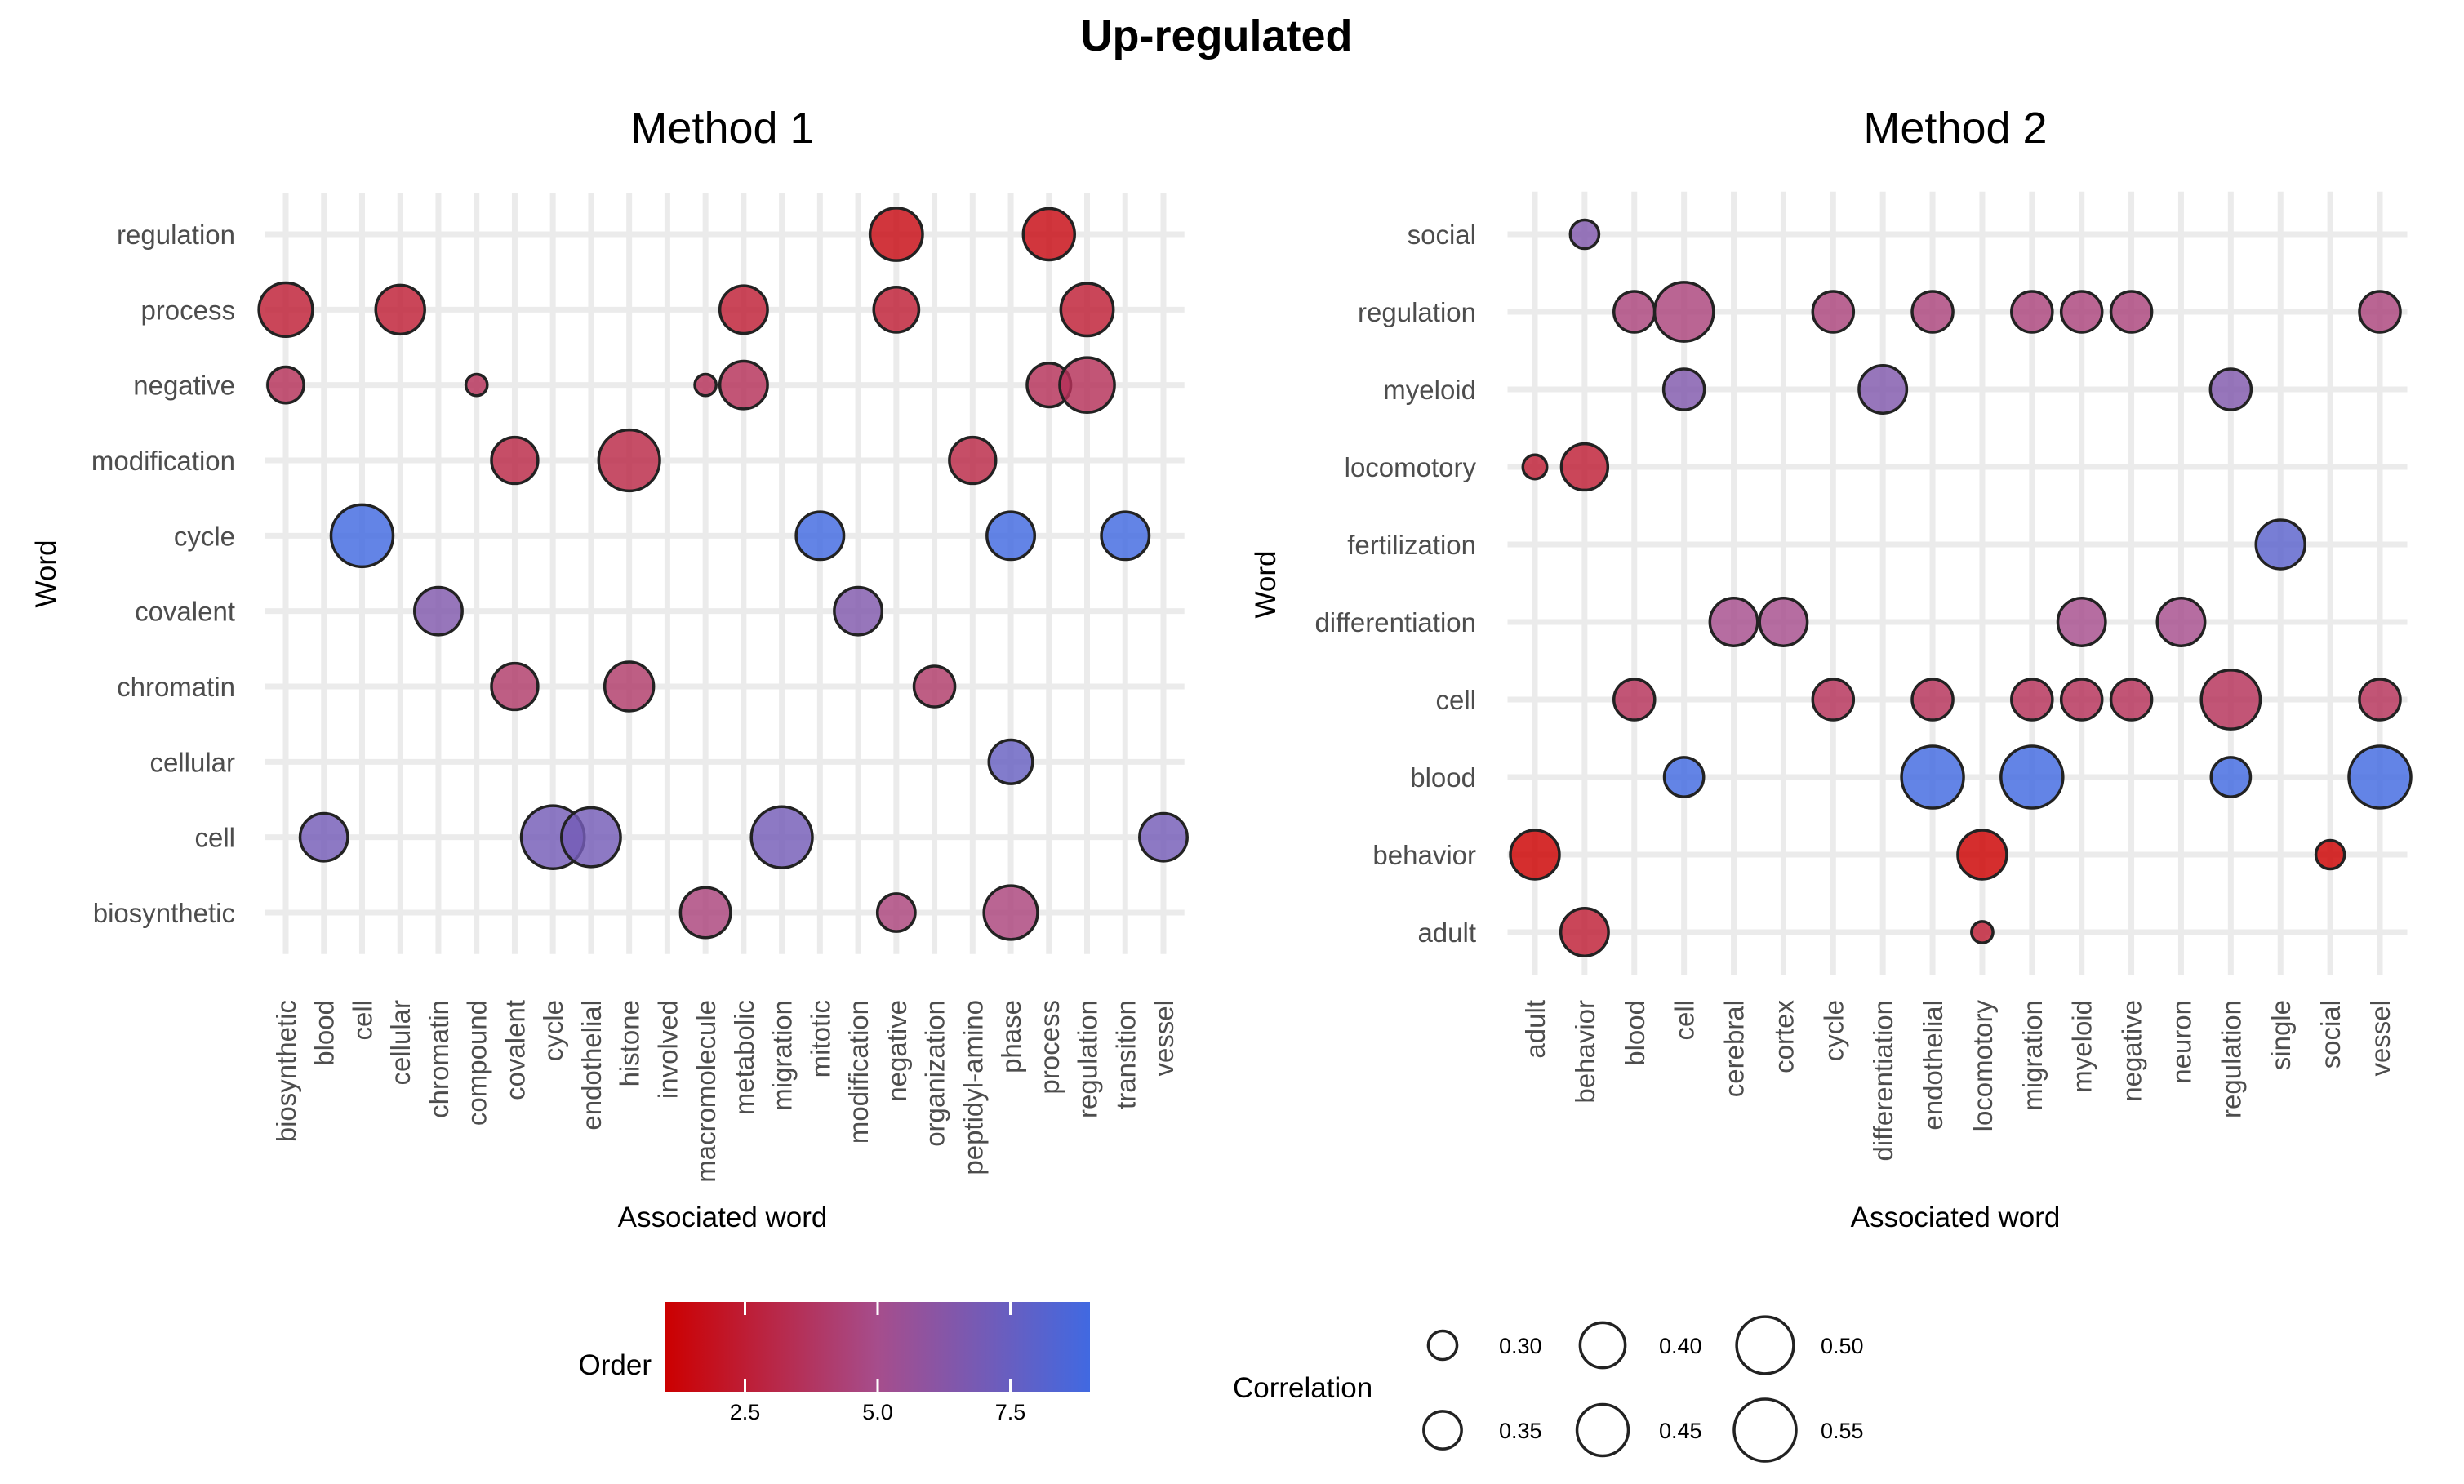 This screenshot has height=1484, width=2464. Describe the element at coordinates (185, 612) in the screenshot. I see `y-tick-label: covalent` at that location.